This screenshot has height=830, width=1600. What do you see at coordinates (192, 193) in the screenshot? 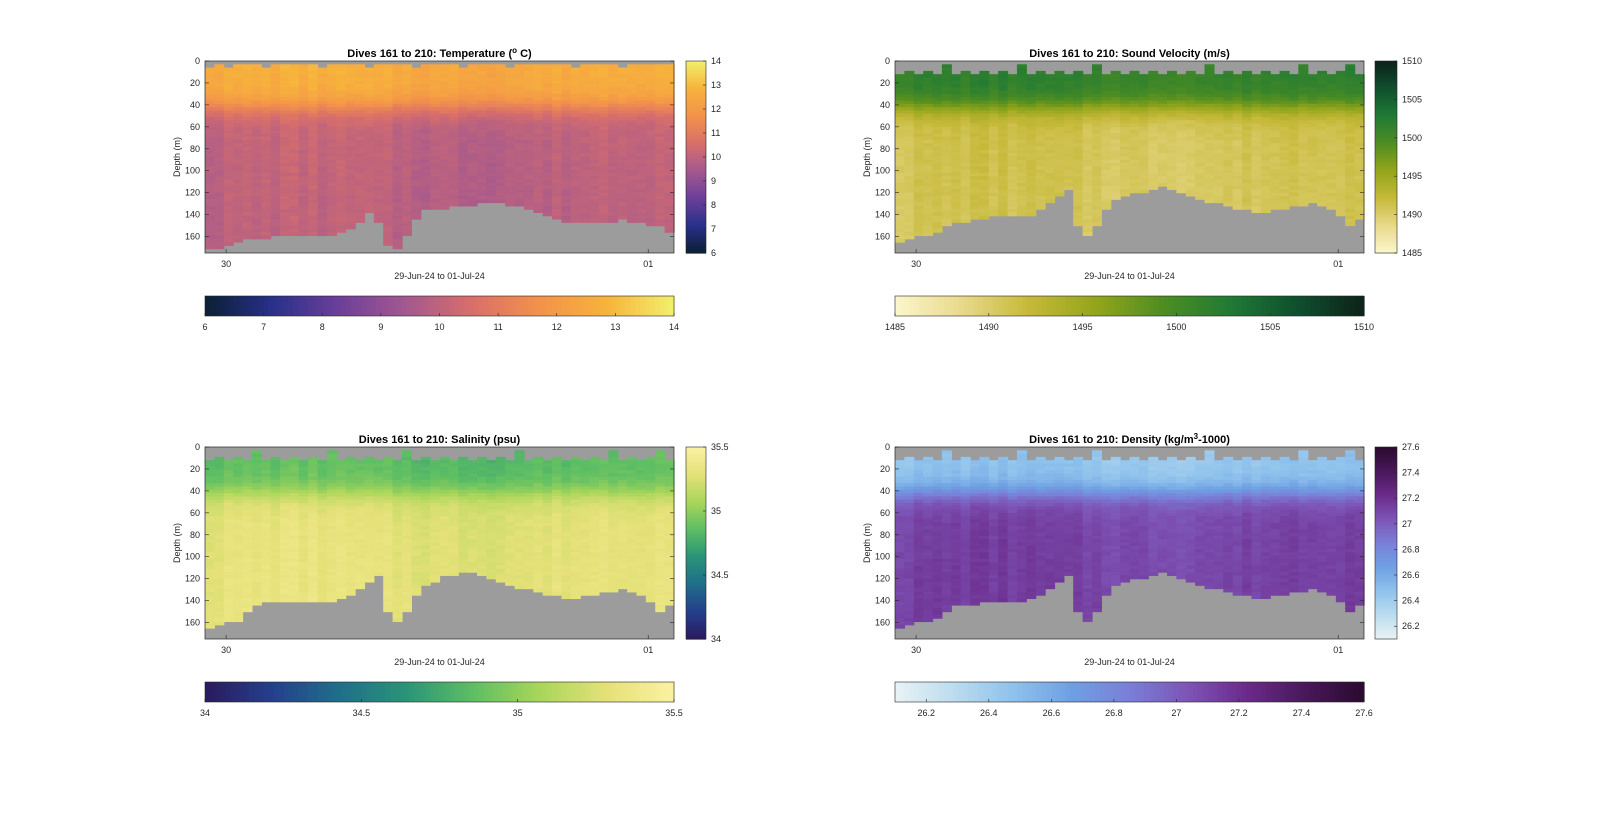
I see `y-tick-label: 120` at bounding box center [192, 193].